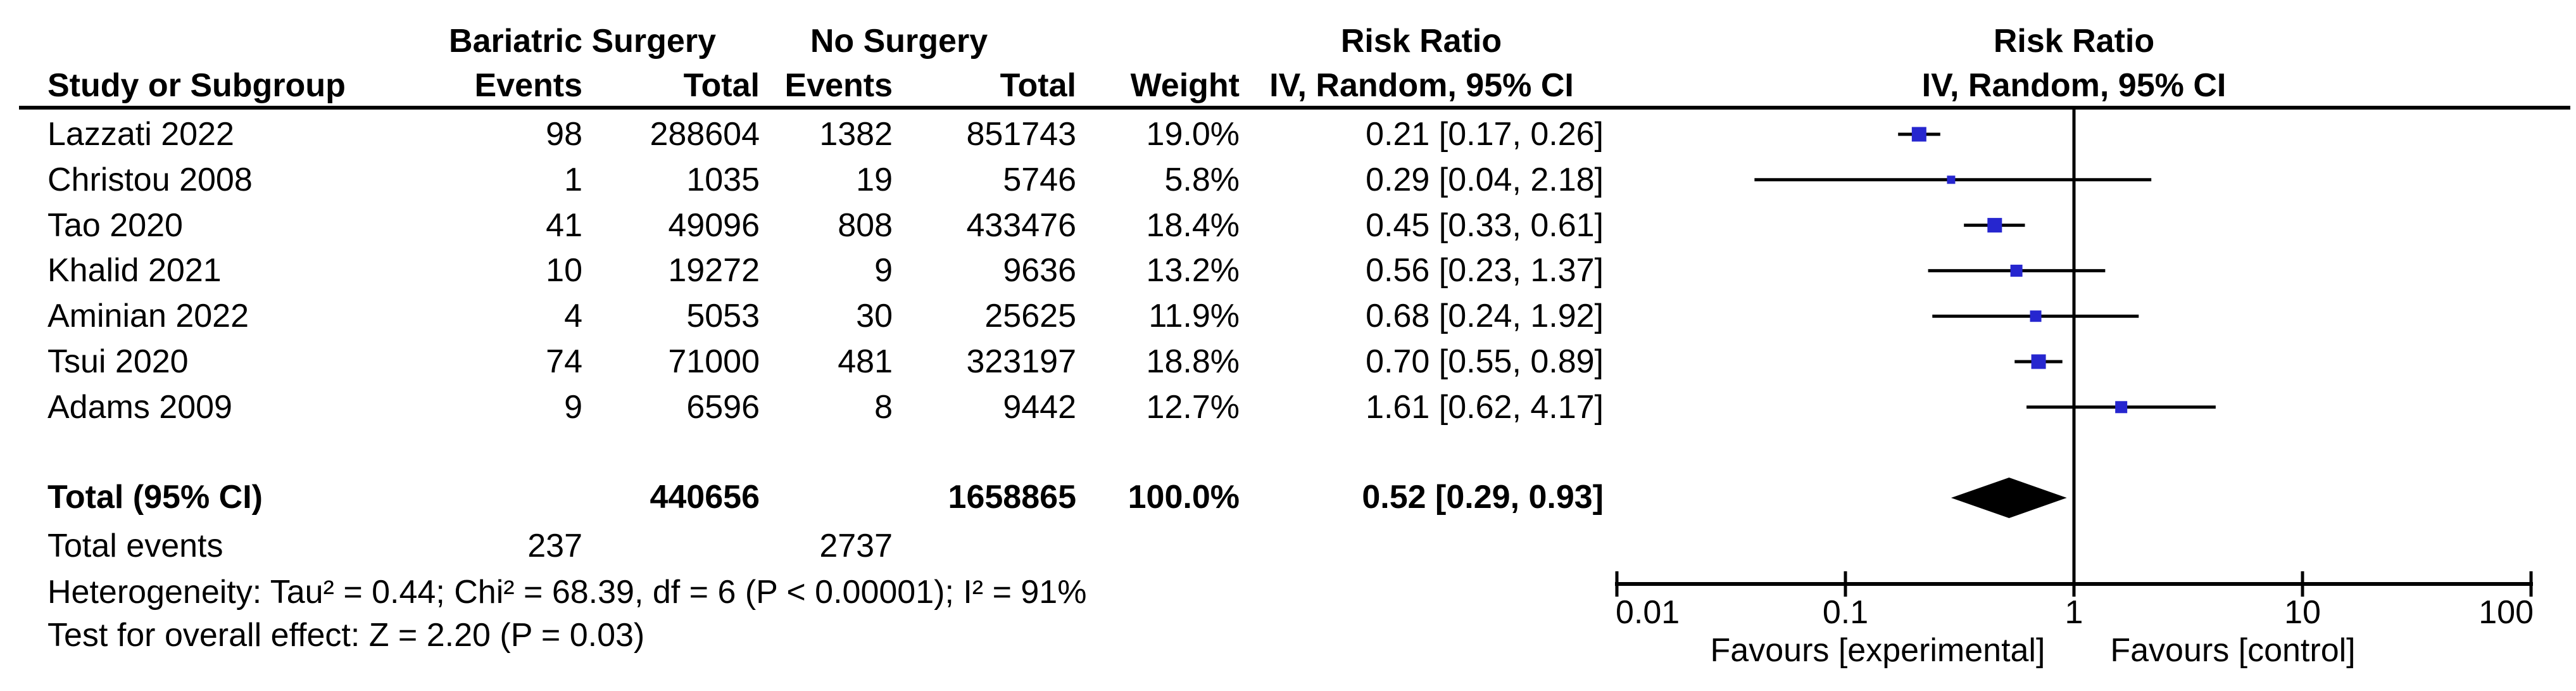 This screenshot has width=2576, height=691. I want to click on x-axis-tick-label: 0.1, so click(1846, 612).